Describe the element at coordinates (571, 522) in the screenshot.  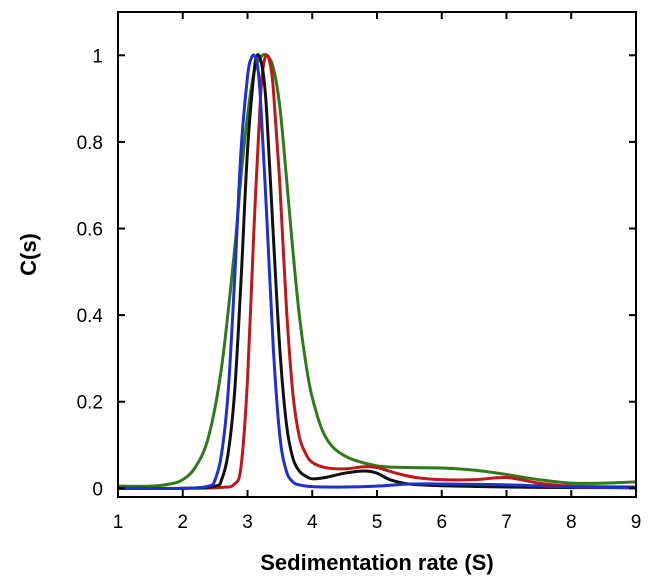
I see `x-tick-label-8: 8` at that location.